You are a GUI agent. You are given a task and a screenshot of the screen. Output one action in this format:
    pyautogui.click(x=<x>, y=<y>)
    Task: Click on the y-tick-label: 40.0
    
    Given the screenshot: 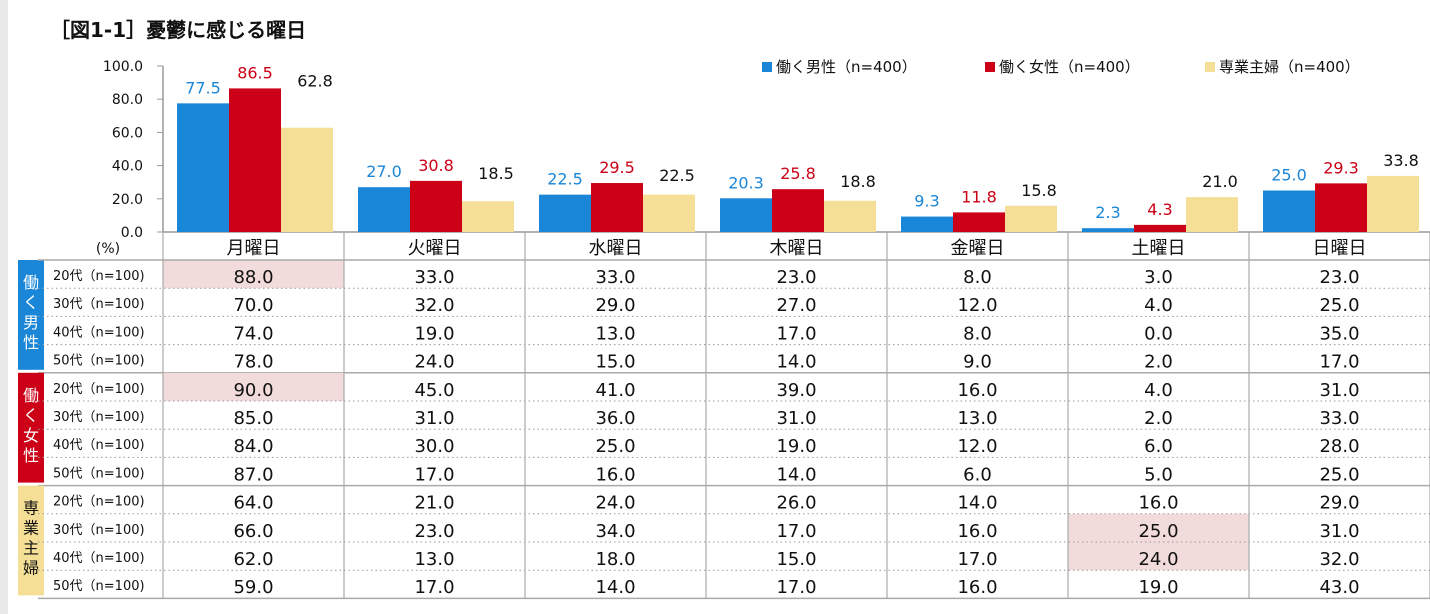 What is the action you would take?
    pyautogui.click(x=127, y=167)
    